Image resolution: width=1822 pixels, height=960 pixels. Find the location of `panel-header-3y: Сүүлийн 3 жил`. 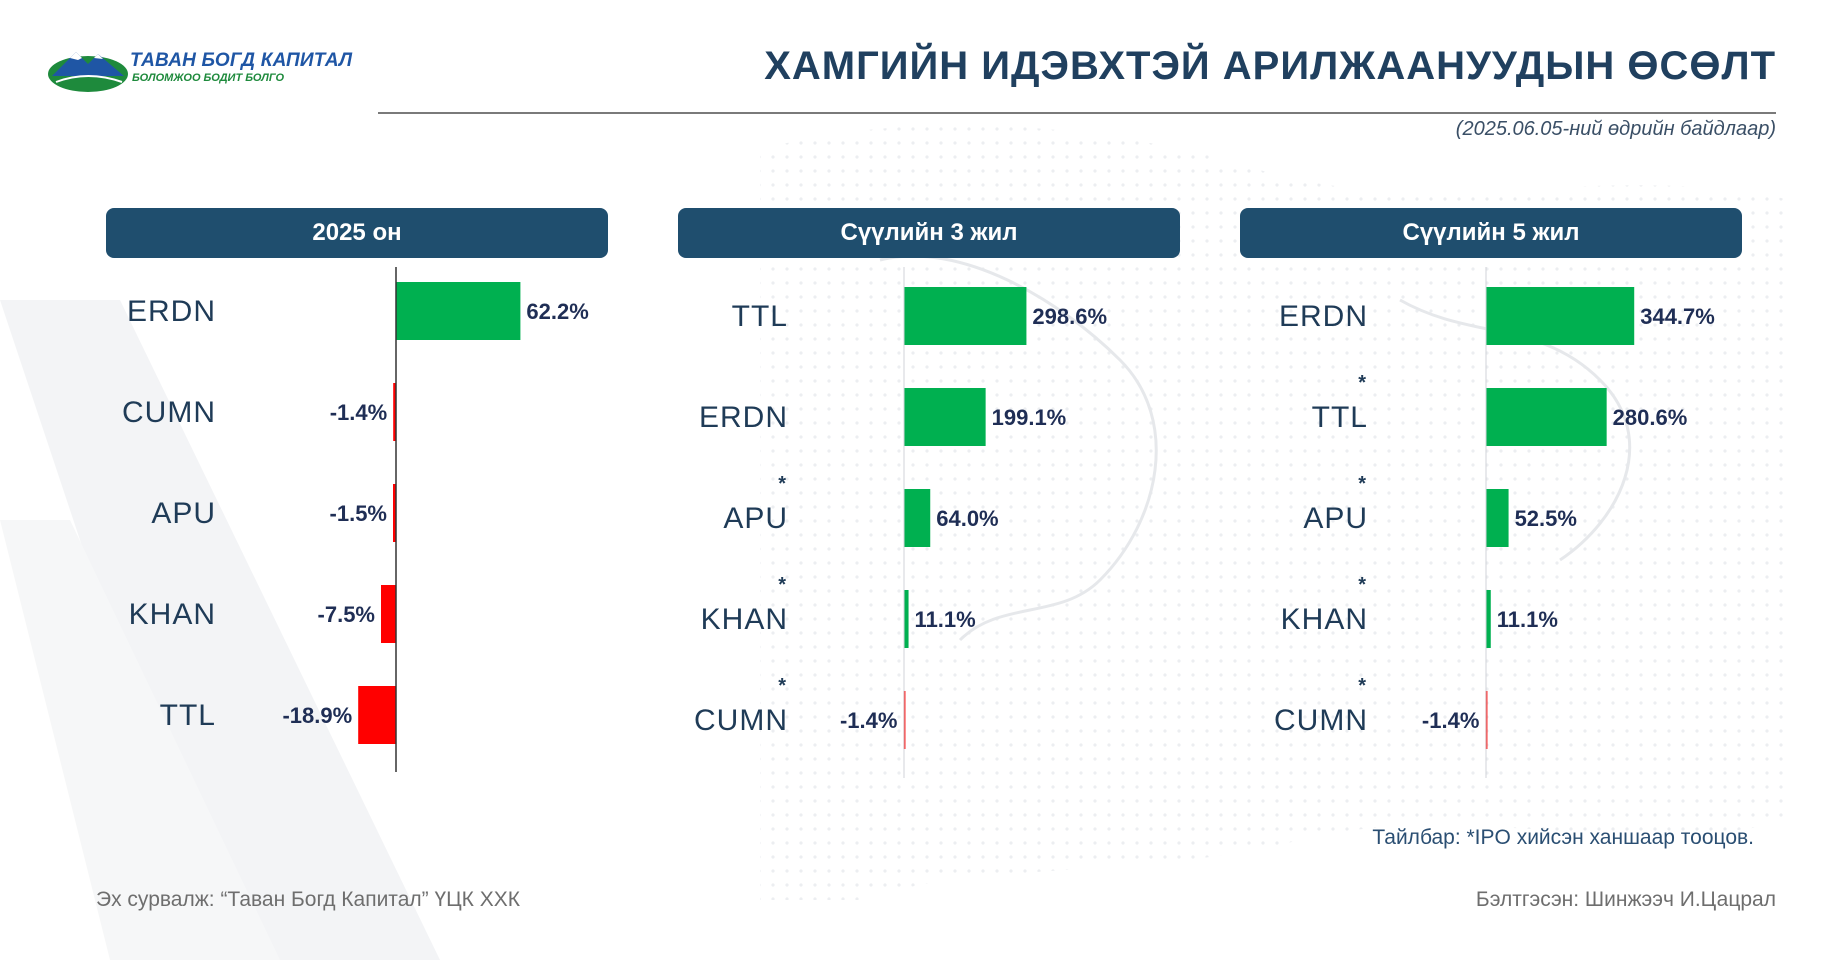

panel-header-3y: Сүүлийн 3 жил is located at coordinates (929, 233).